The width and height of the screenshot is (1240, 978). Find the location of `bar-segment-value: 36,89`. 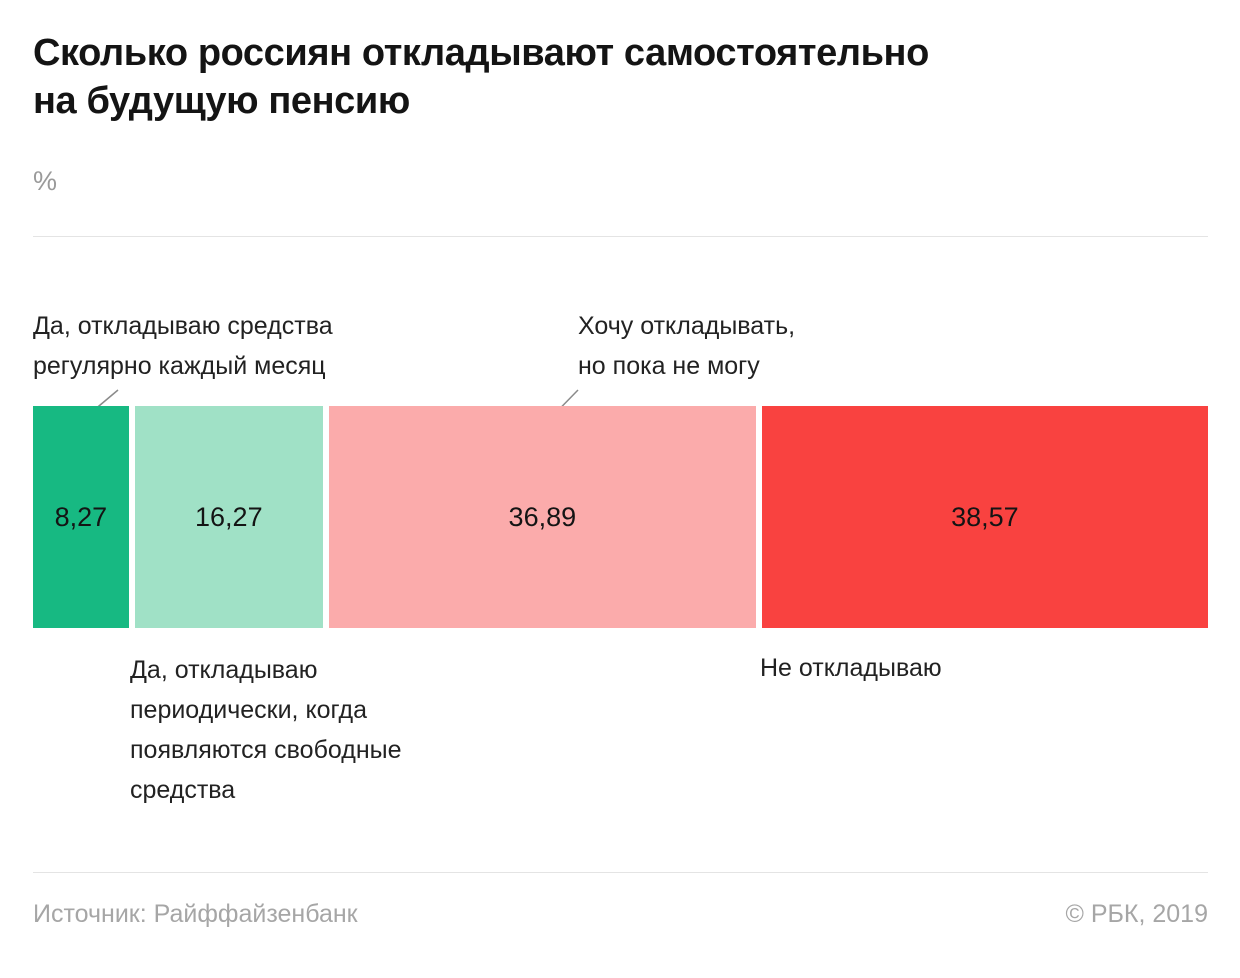

bar-segment-value: 36,89 is located at coordinates (542, 516).